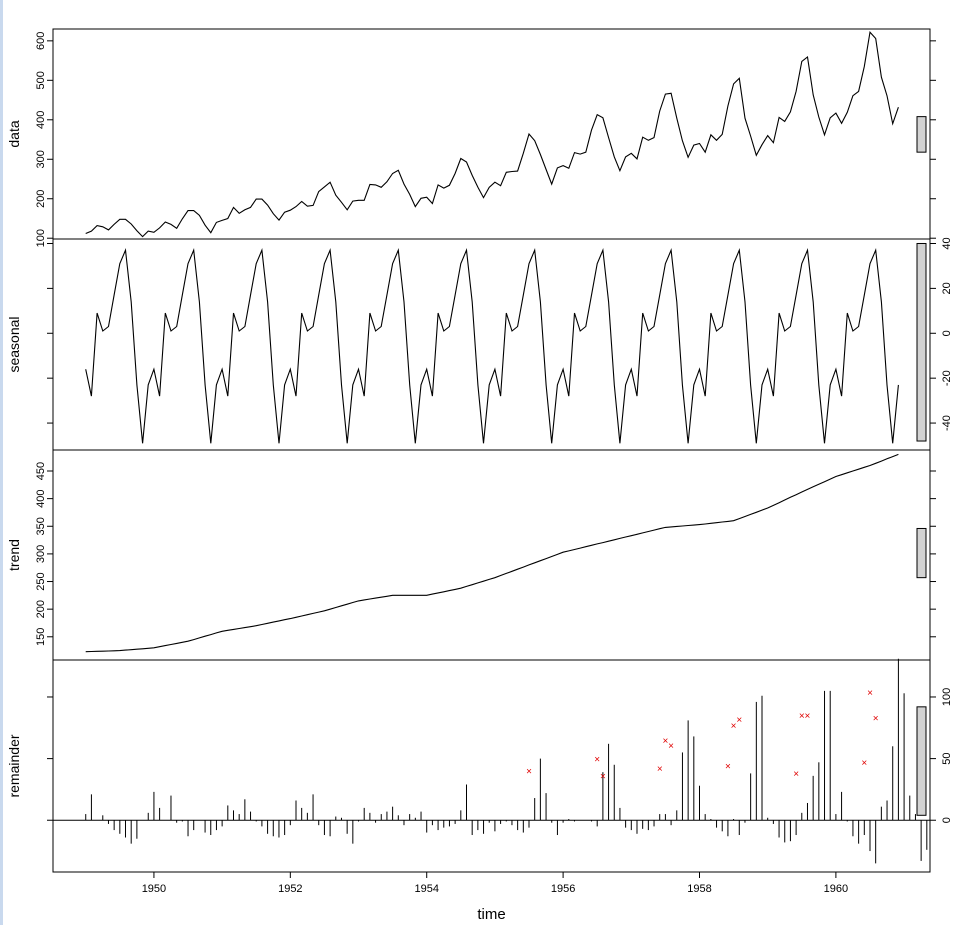 This screenshot has width=961, height=925. I want to click on seasonal-range-bar, so click(921, 342).